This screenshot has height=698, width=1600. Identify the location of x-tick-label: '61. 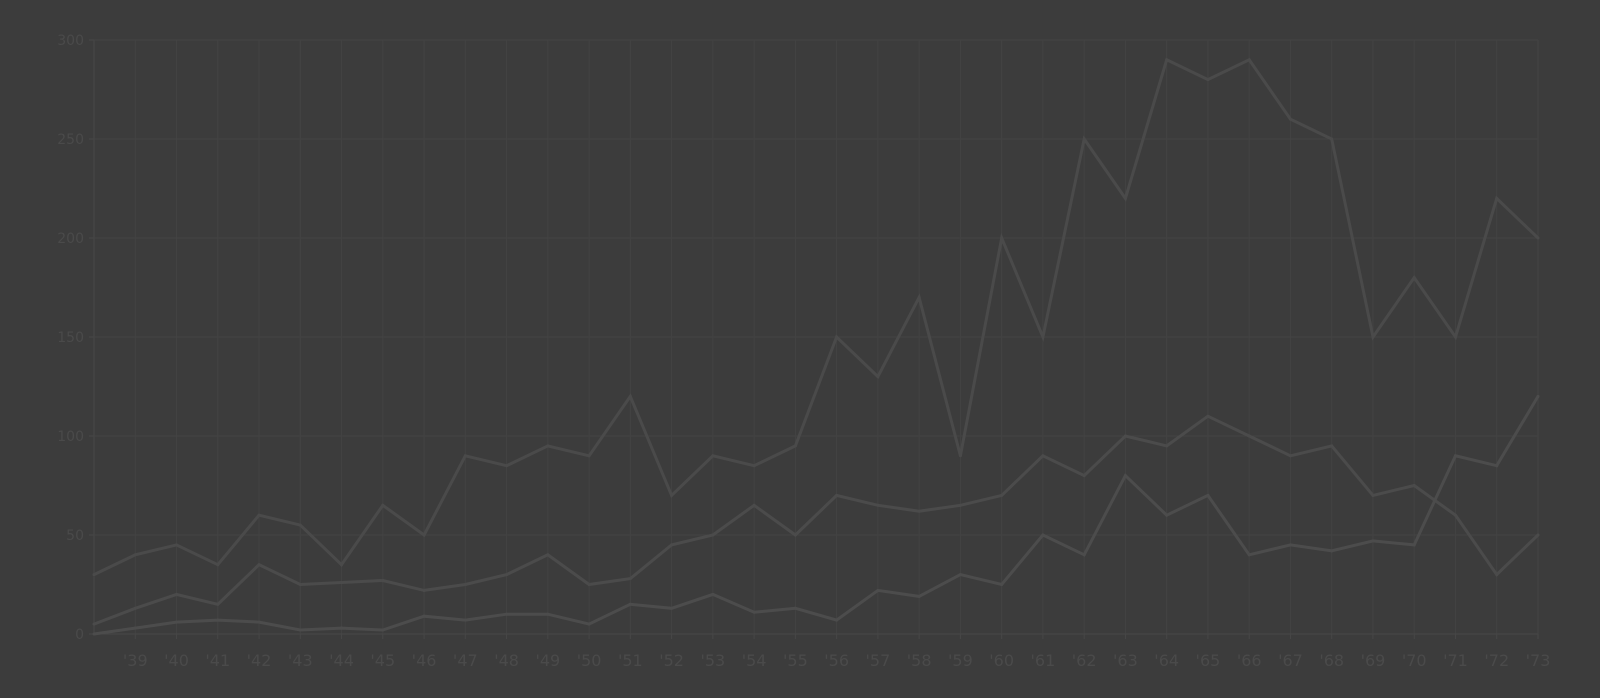
(1043, 660).